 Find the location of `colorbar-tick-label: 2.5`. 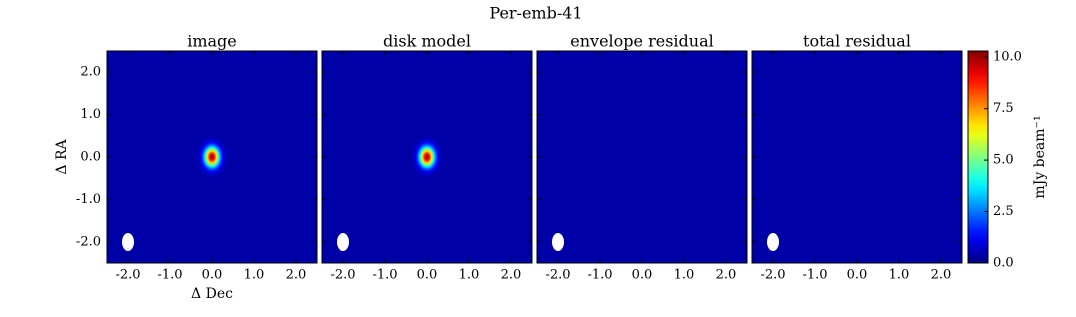

colorbar-tick-label: 2.5 is located at coordinates (1003, 211).